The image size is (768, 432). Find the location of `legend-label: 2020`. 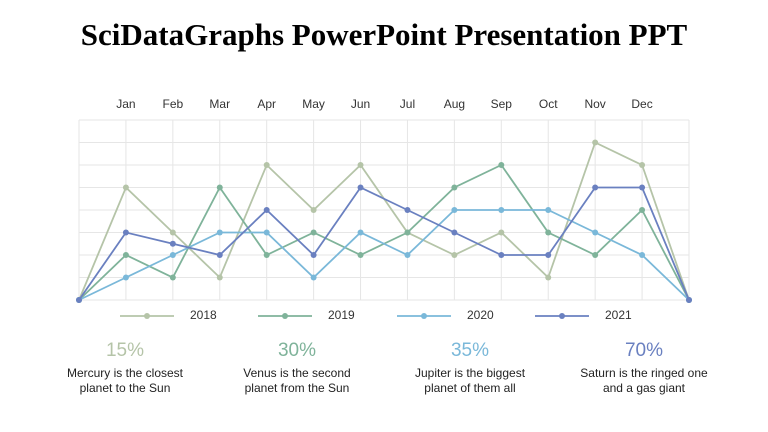

legend-label: 2020 is located at coordinates (480, 315).